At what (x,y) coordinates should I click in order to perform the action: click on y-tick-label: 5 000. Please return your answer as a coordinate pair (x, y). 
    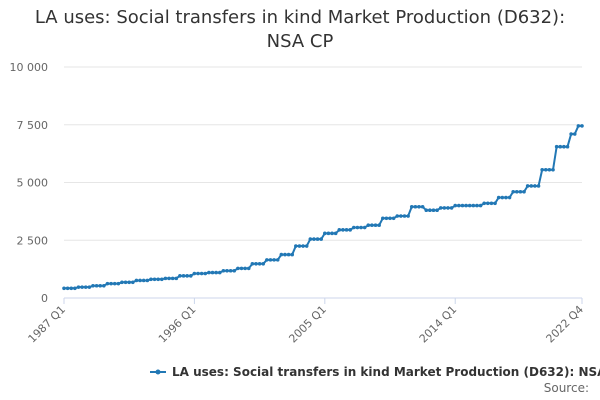
    Looking at the image, I should click on (33, 183).